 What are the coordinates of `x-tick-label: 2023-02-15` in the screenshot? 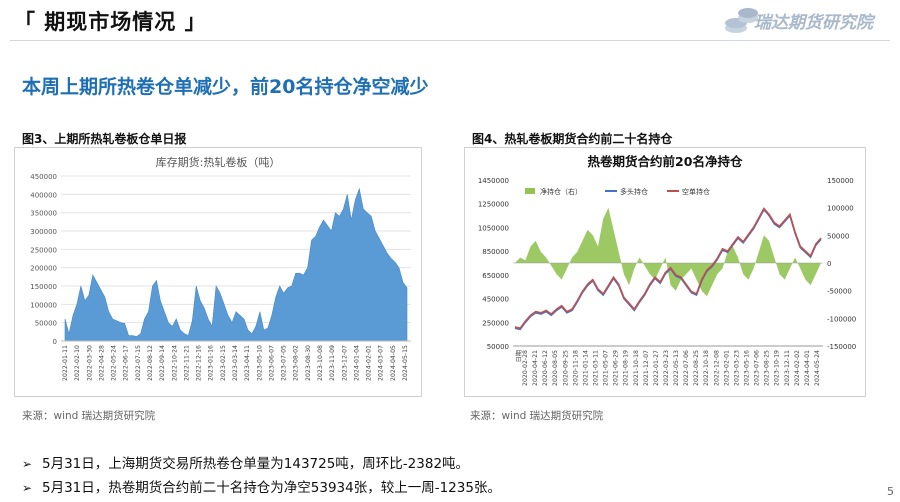 It's located at (223, 363).